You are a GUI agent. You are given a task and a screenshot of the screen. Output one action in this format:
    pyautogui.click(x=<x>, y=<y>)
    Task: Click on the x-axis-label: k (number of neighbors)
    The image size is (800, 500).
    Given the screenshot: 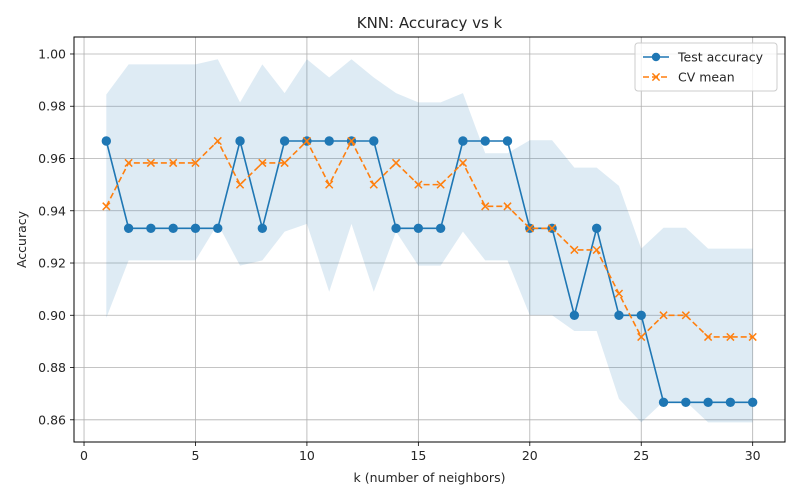 What is the action you would take?
    pyautogui.click(x=430, y=477)
    